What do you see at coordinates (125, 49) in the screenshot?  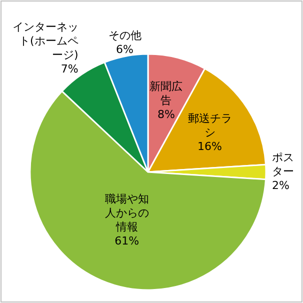 I see `data-label: 6%` at bounding box center [125, 49].